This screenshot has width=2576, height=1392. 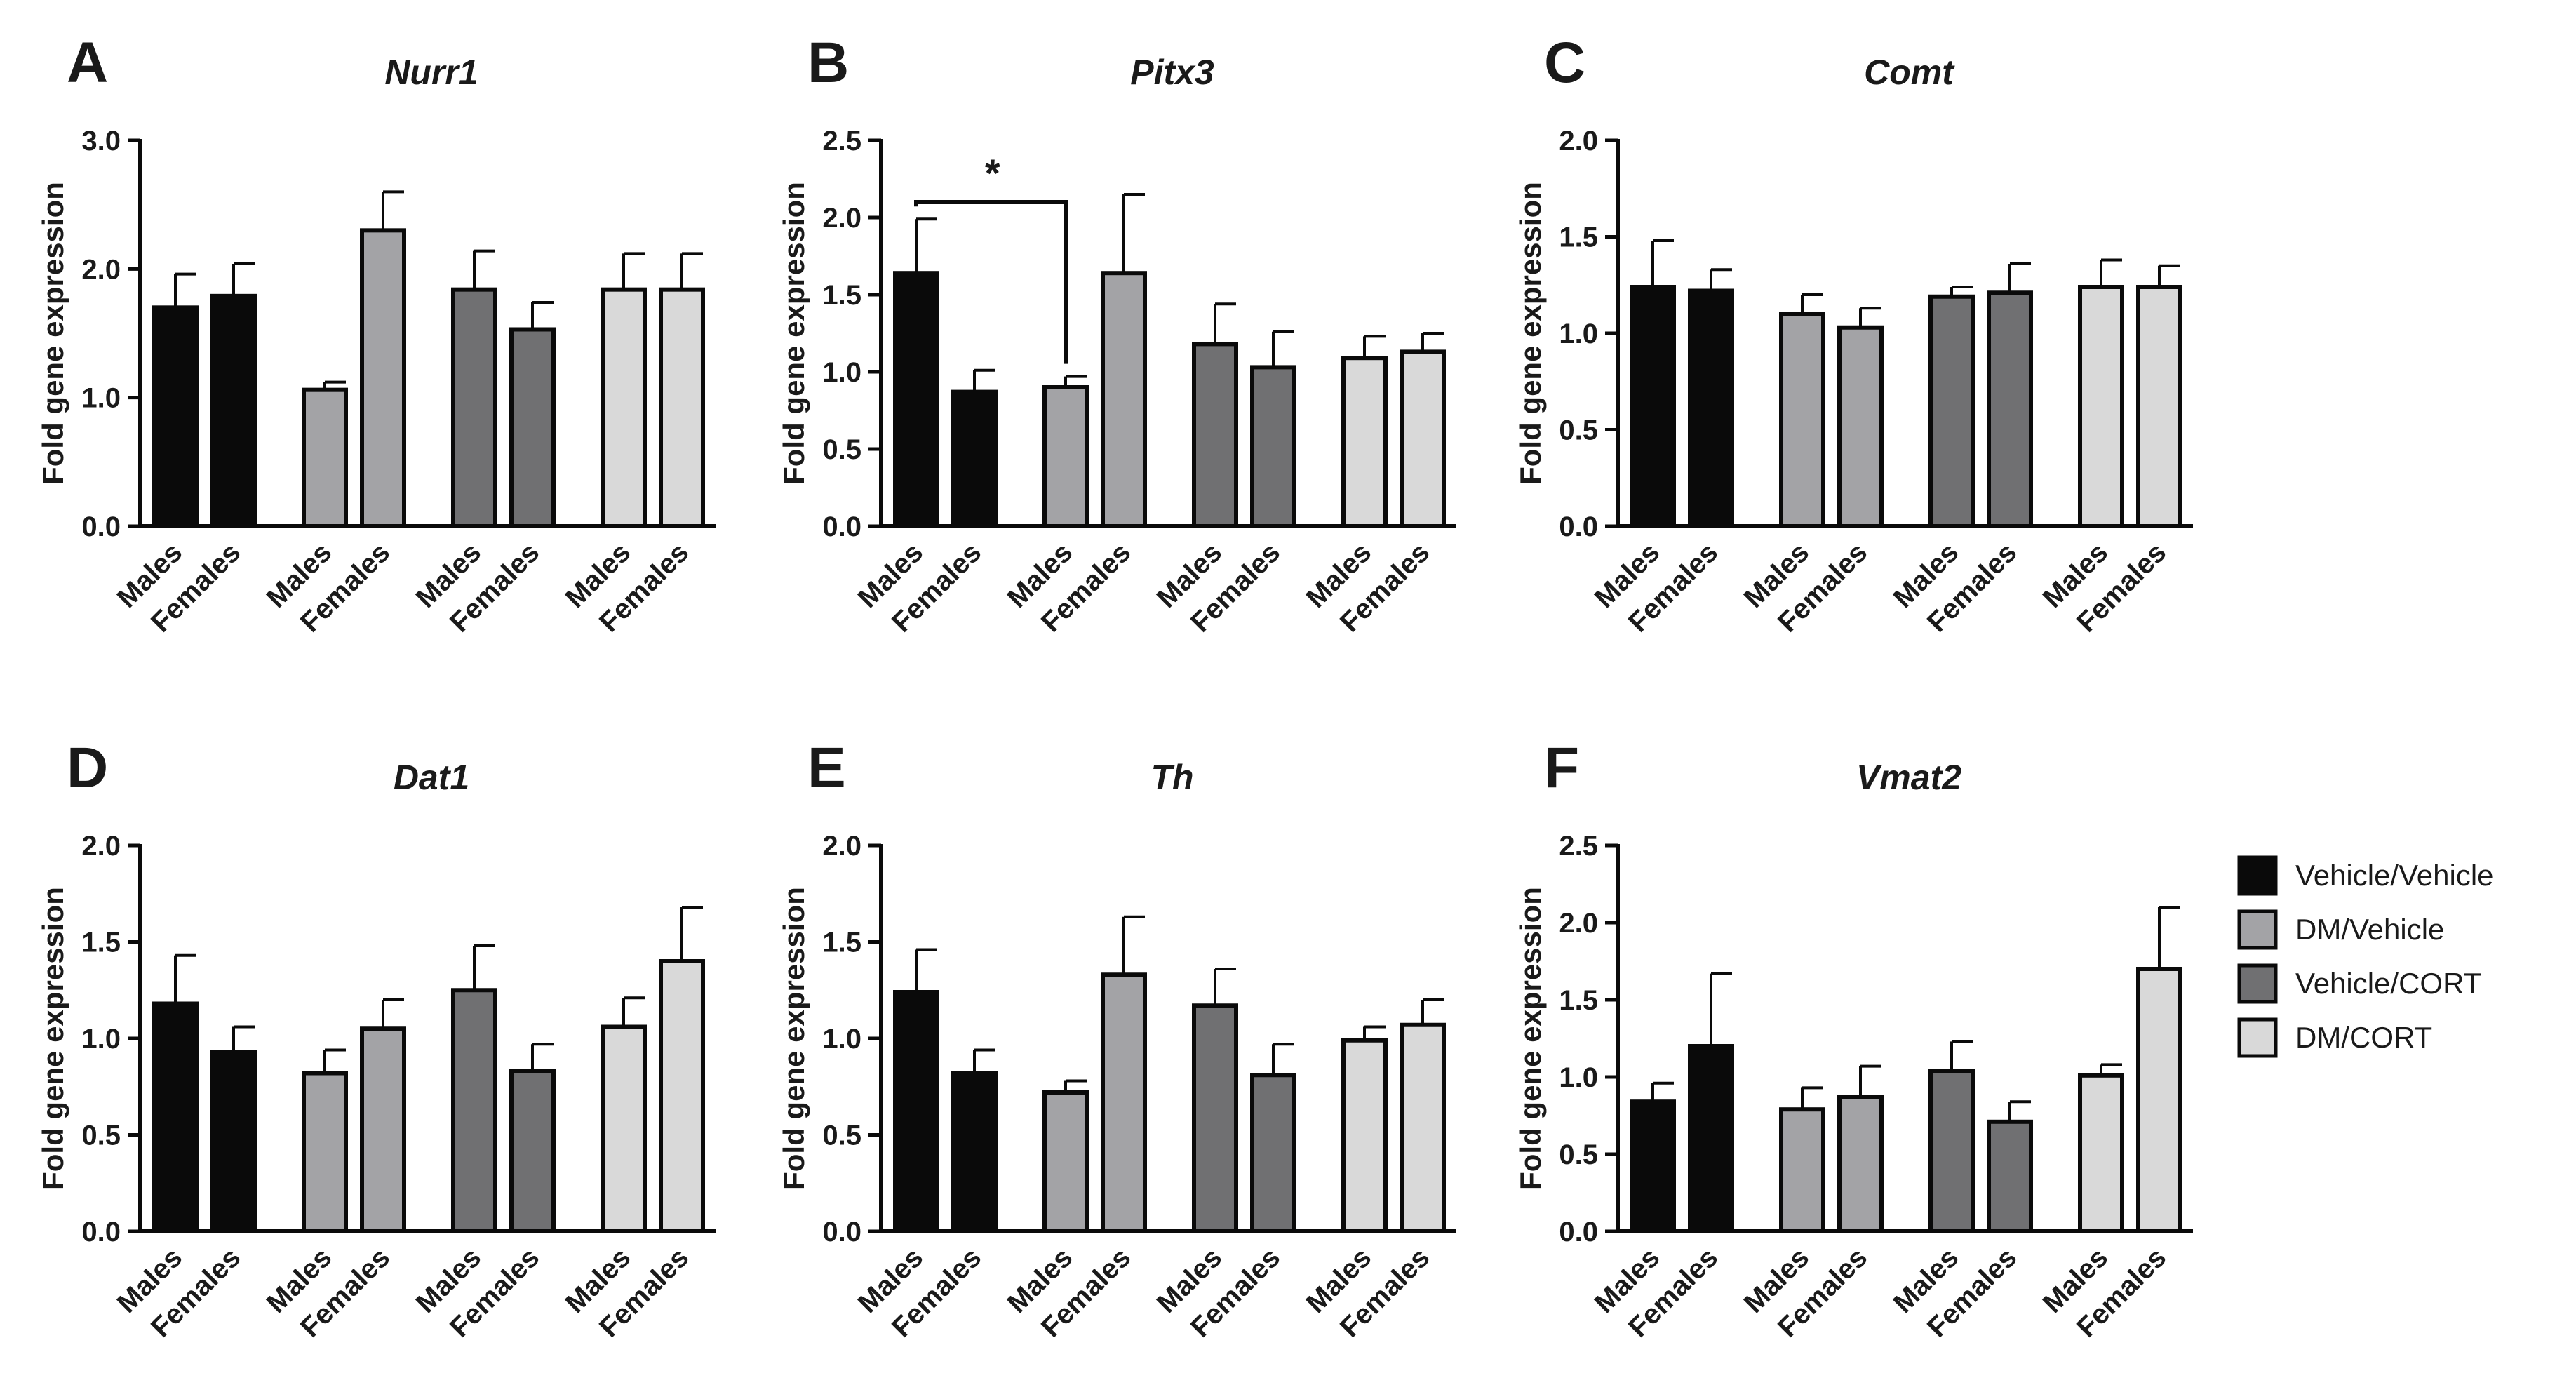 I want to click on bar-vehicle-cort-males, so click(x=1951, y=411).